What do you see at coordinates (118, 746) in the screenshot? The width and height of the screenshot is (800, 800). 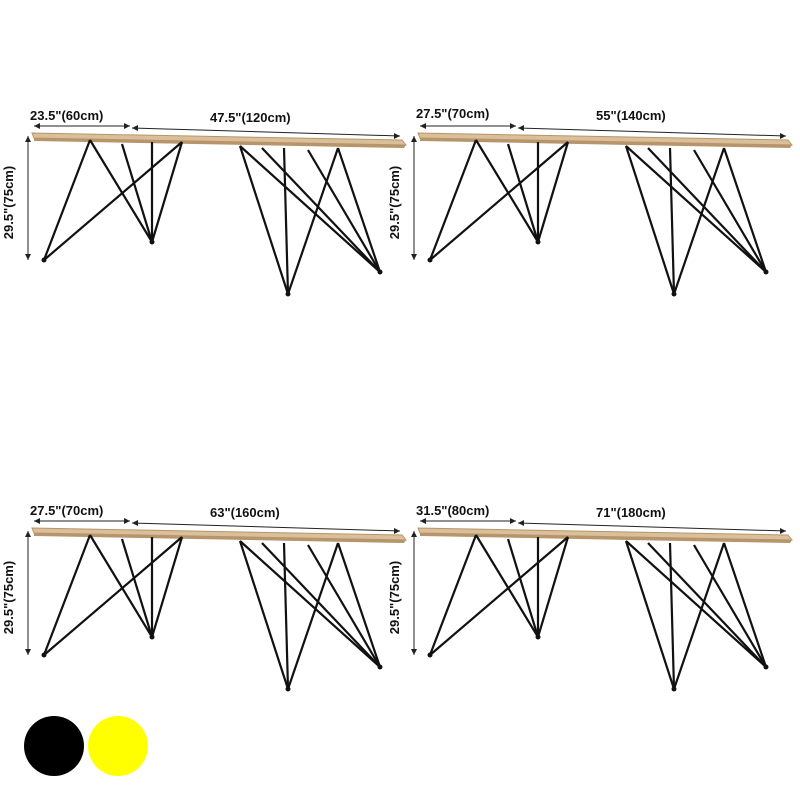 I see `color-swatch-yellow` at bounding box center [118, 746].